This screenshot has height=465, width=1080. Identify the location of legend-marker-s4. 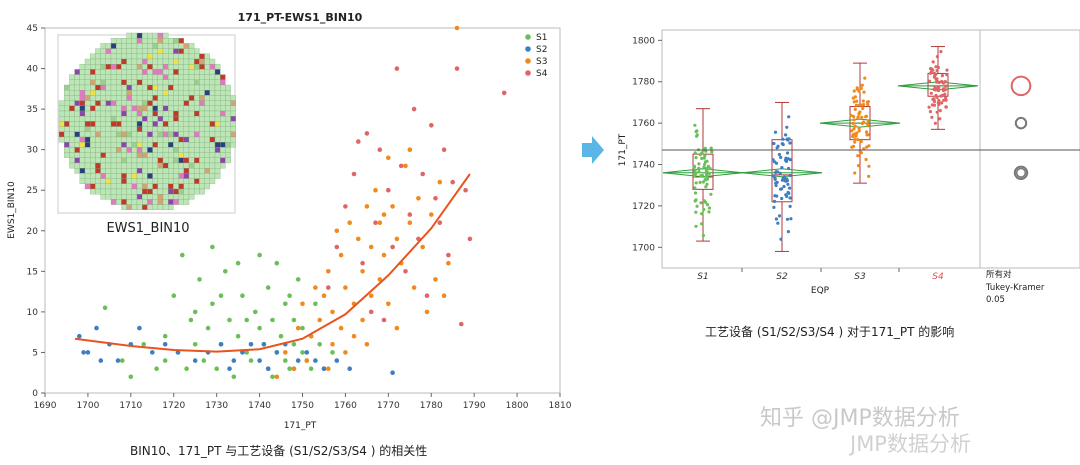
(528, 73).